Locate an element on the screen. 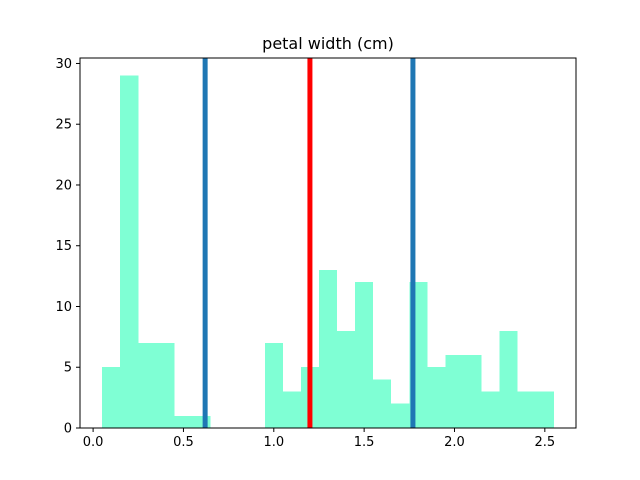 This screenshot has width=640, height=480. y-tick-label-3: 15 is located at coordinates (63, 246).